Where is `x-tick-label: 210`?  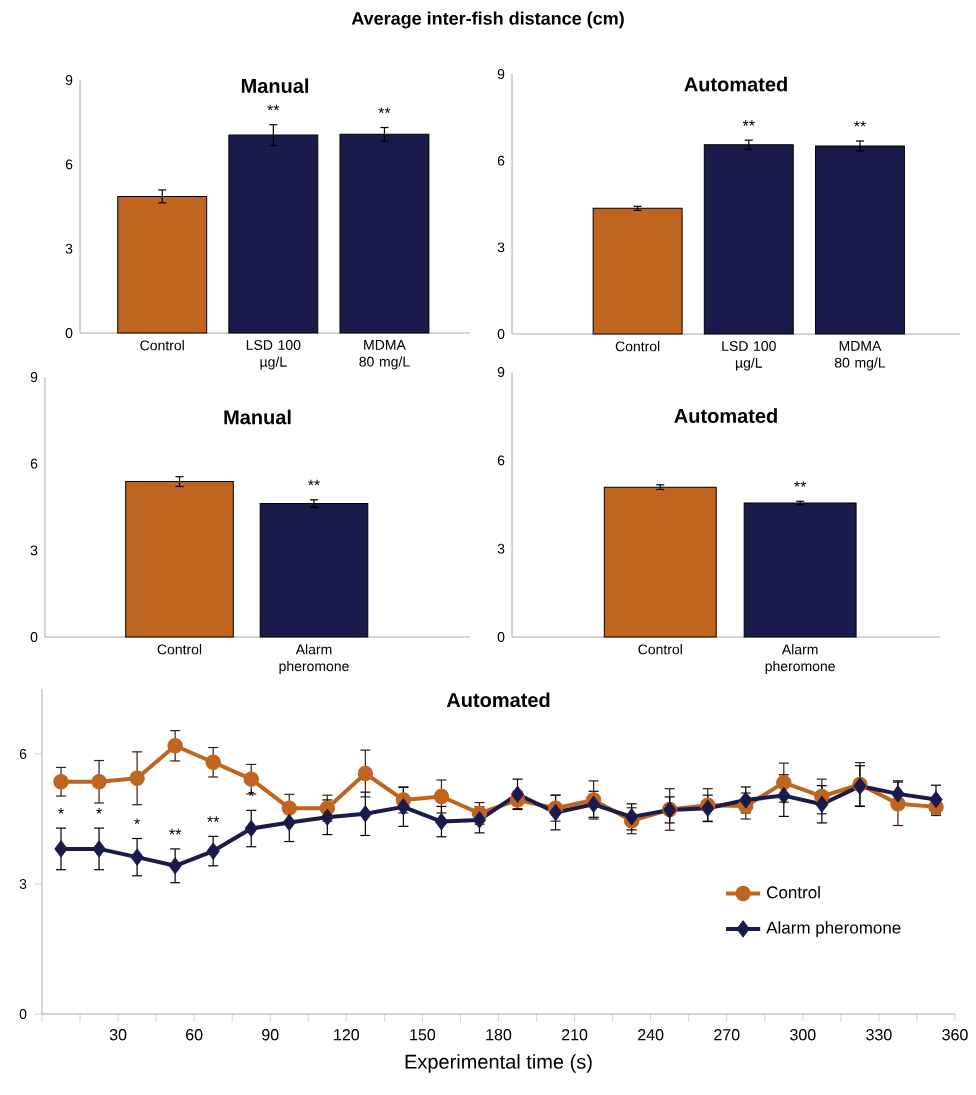 x-tick-label: 210 is located at coordinates (575, 1035).